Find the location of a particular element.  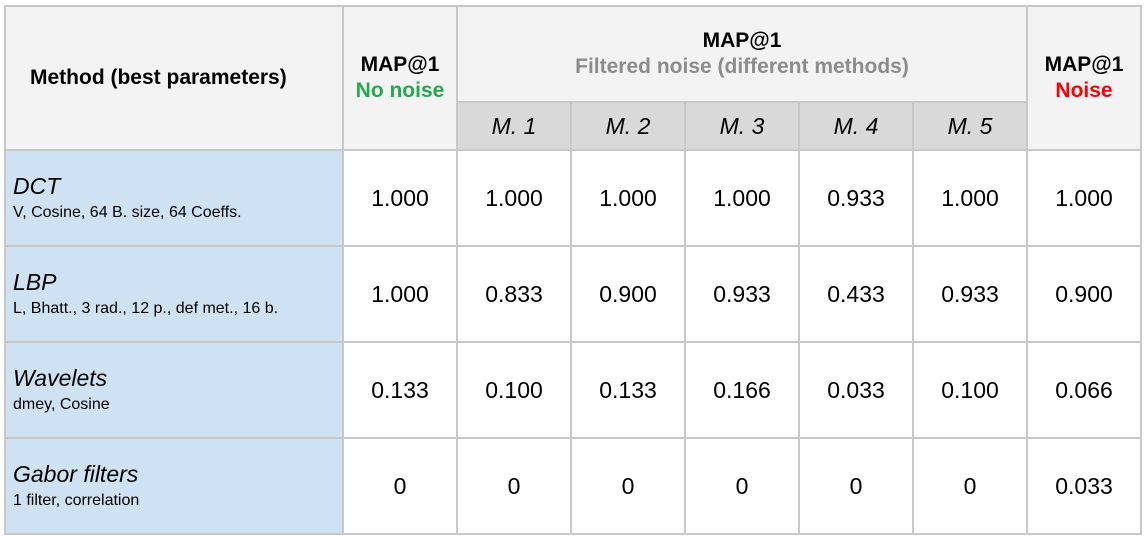

method-params: 1 filter, correlation is located at coordinates (76, 500).